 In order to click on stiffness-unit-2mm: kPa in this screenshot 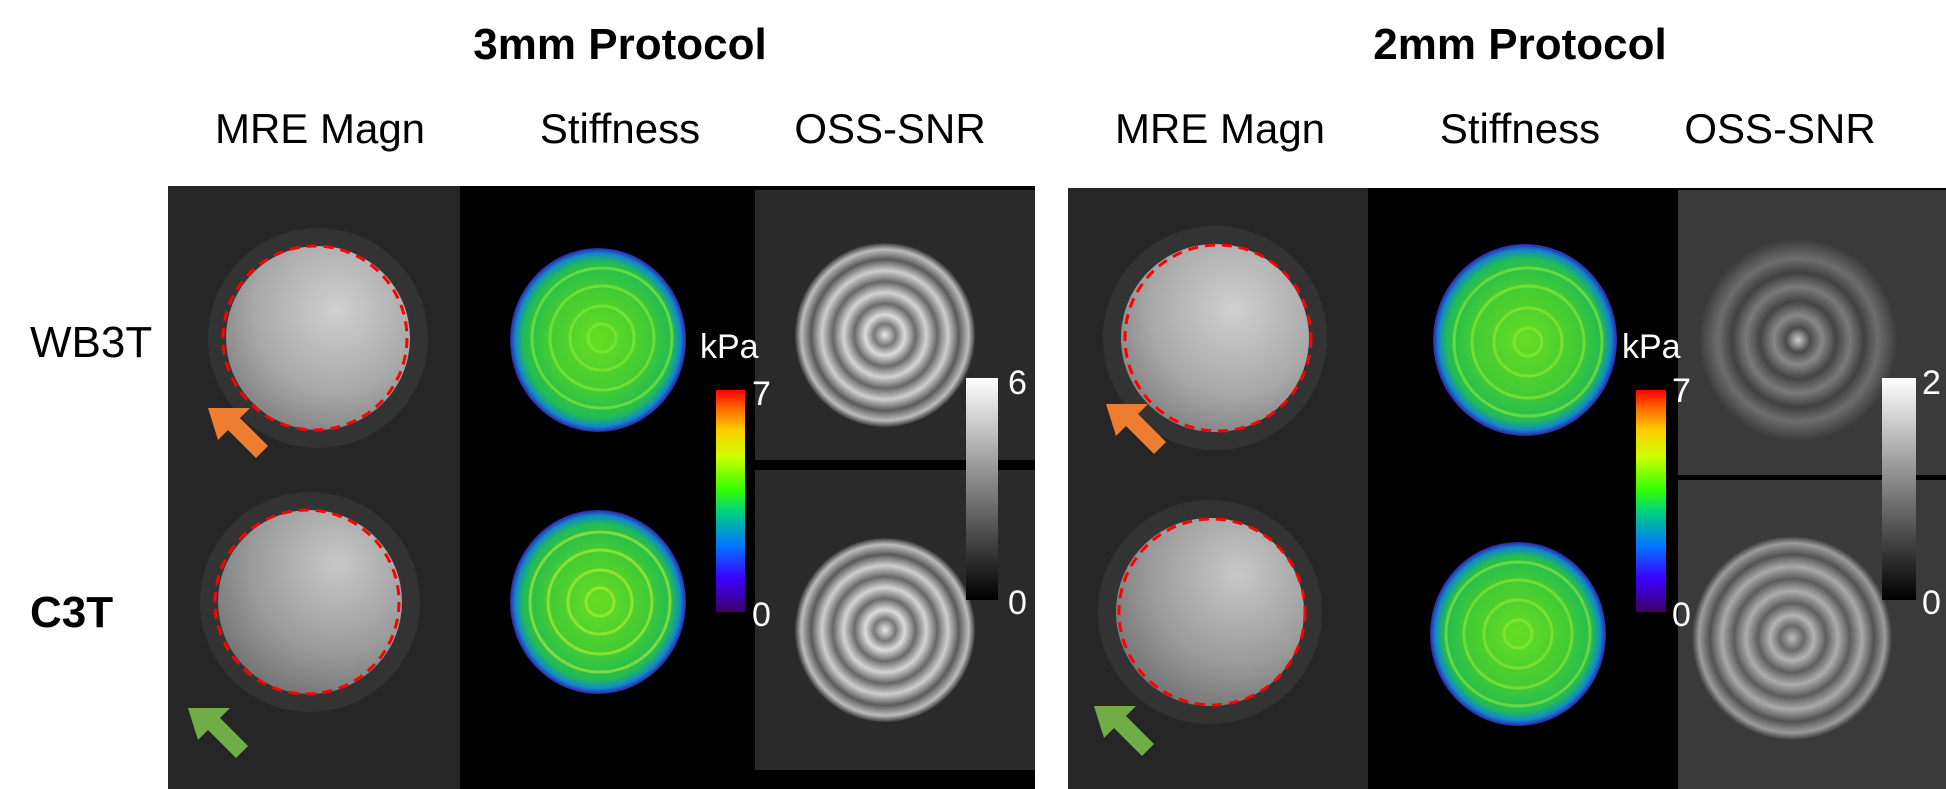, I will do `click(1651, 347)`.